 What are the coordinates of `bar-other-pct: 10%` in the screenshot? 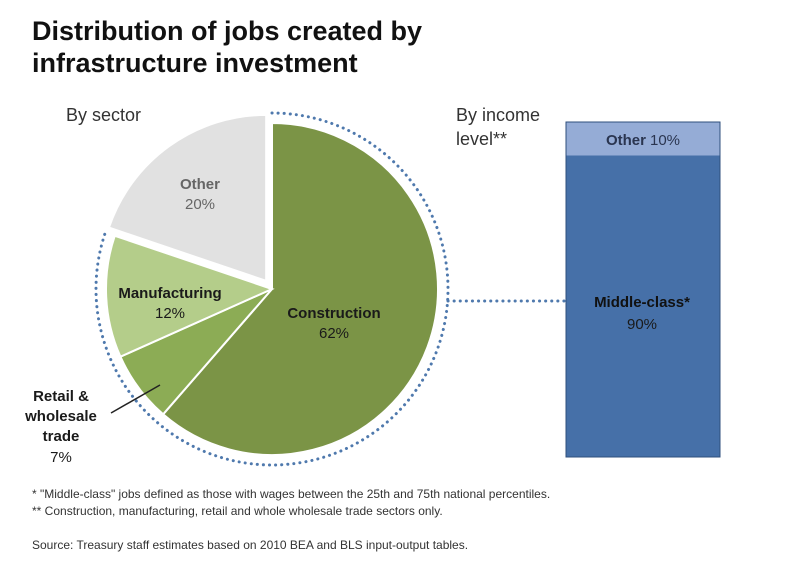 It's located at (665, 140).